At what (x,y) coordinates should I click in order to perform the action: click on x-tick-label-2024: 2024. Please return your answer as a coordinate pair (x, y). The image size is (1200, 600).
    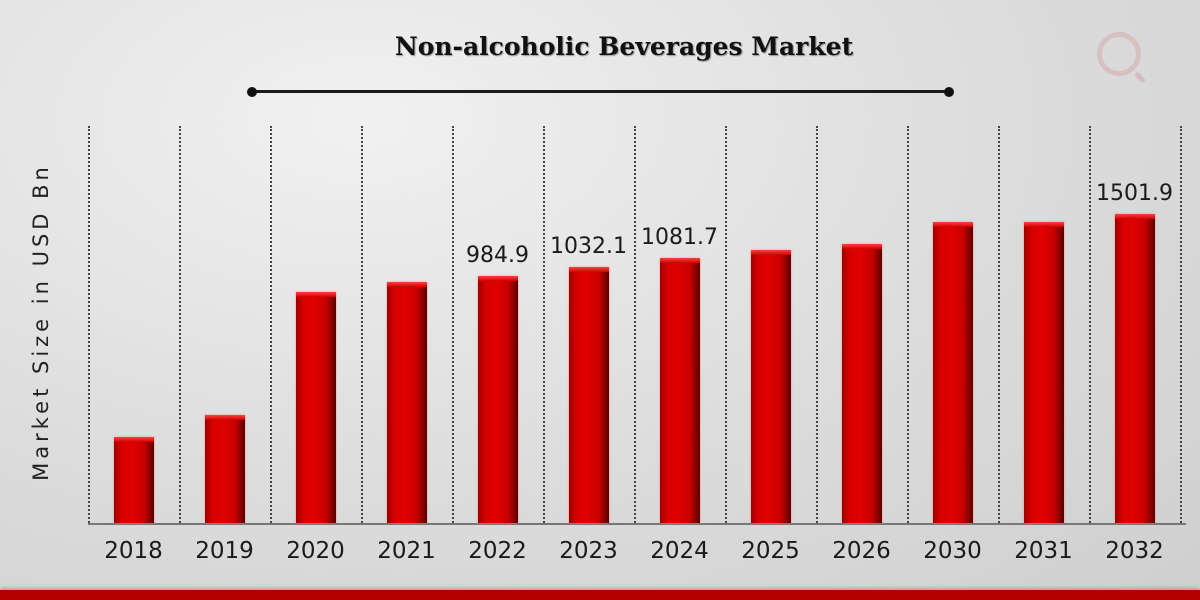
    Looking at the image, I should click on (679, 551).